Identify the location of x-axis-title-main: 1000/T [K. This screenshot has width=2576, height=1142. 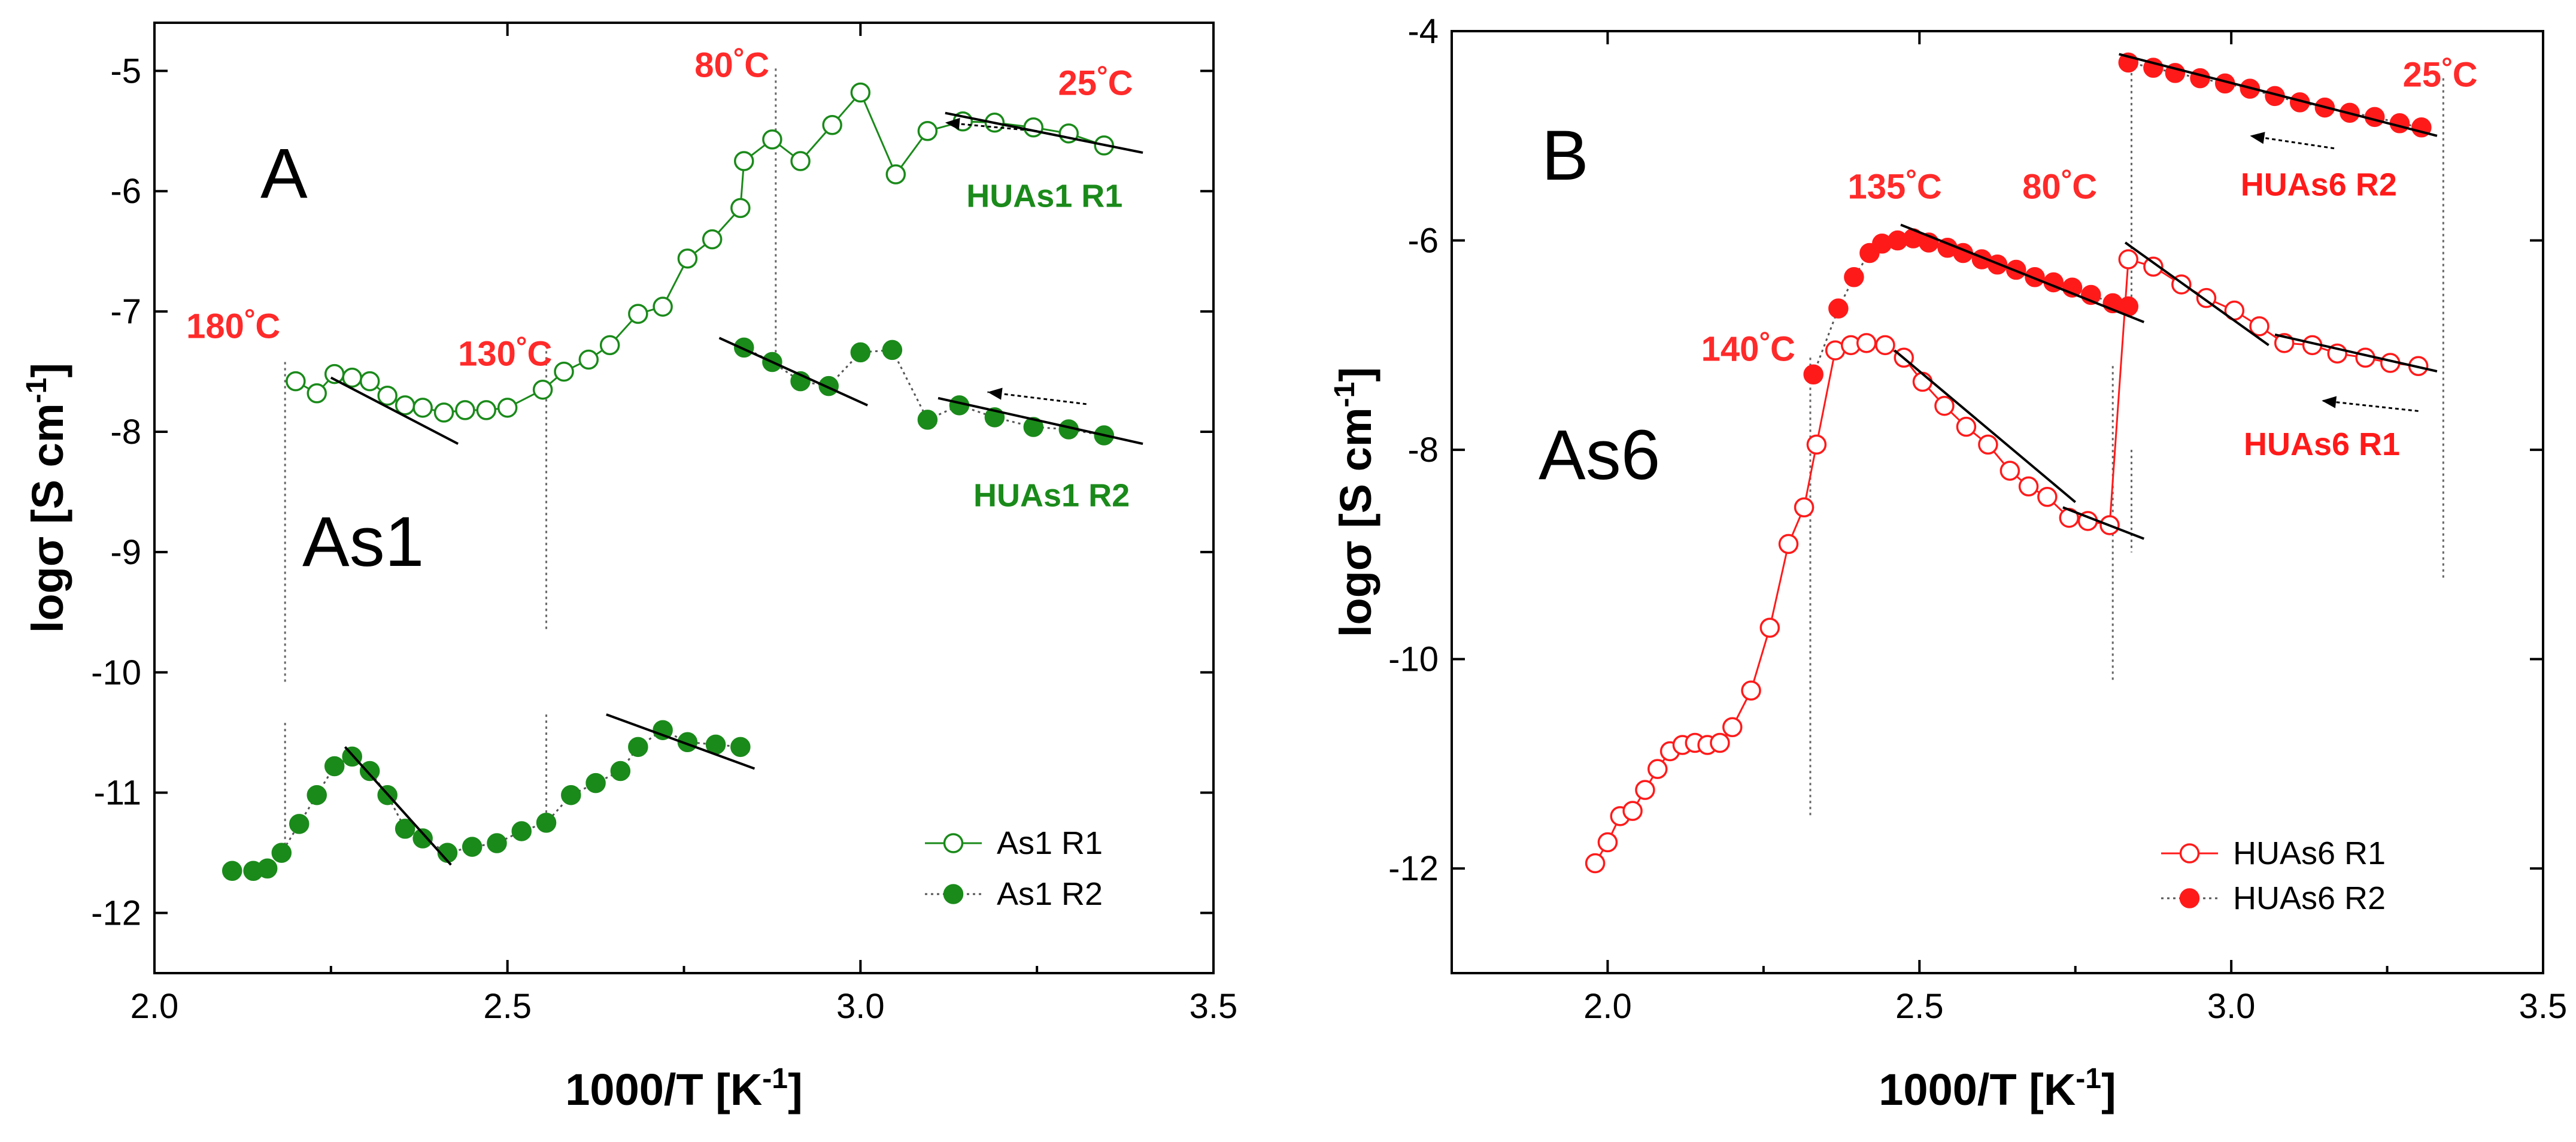
(1977, 1089).